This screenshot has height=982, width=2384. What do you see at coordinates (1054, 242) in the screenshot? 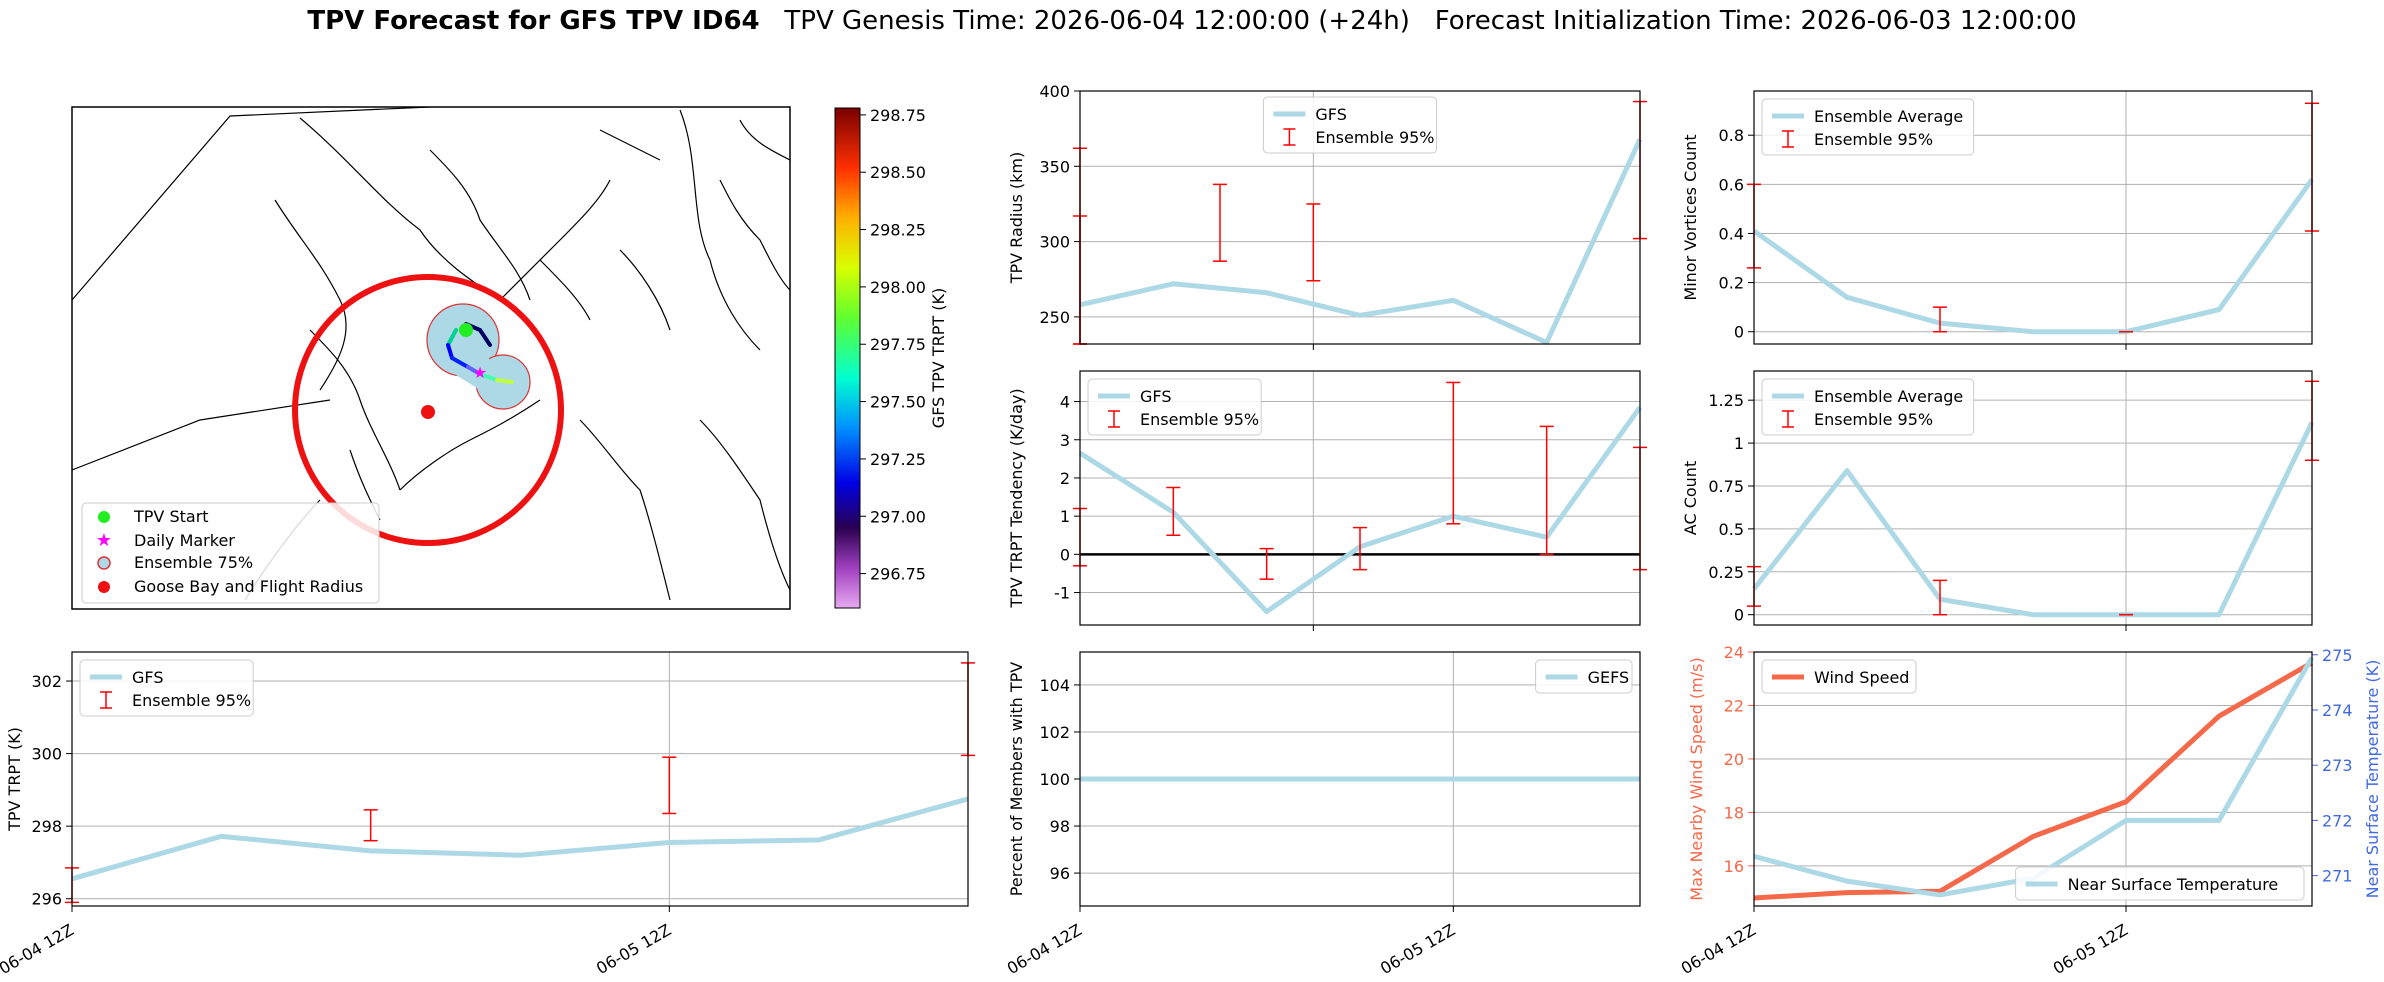
I see `y-tick-label: 300` at bounding box center [1054, 242].